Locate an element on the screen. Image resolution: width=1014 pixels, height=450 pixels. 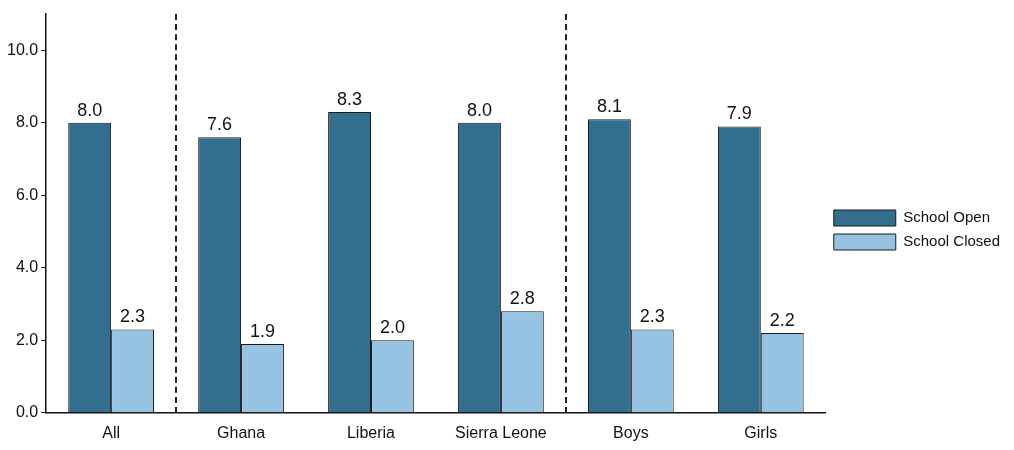
x-tick-label: Liberia is located at coordinates (371, 432).